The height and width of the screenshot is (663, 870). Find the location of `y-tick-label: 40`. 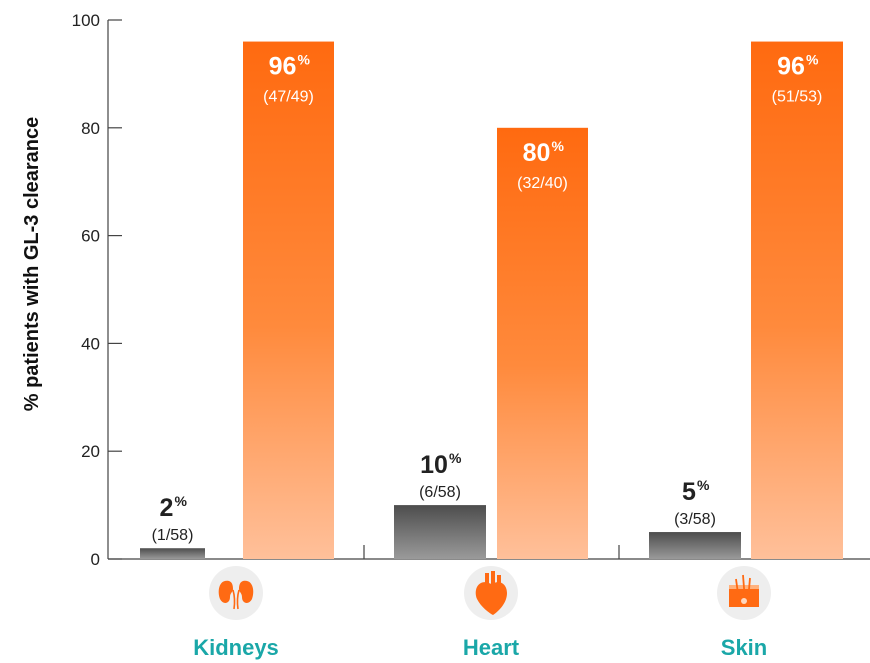

y-tick-label: 40 is located at coordinates (90, 343).